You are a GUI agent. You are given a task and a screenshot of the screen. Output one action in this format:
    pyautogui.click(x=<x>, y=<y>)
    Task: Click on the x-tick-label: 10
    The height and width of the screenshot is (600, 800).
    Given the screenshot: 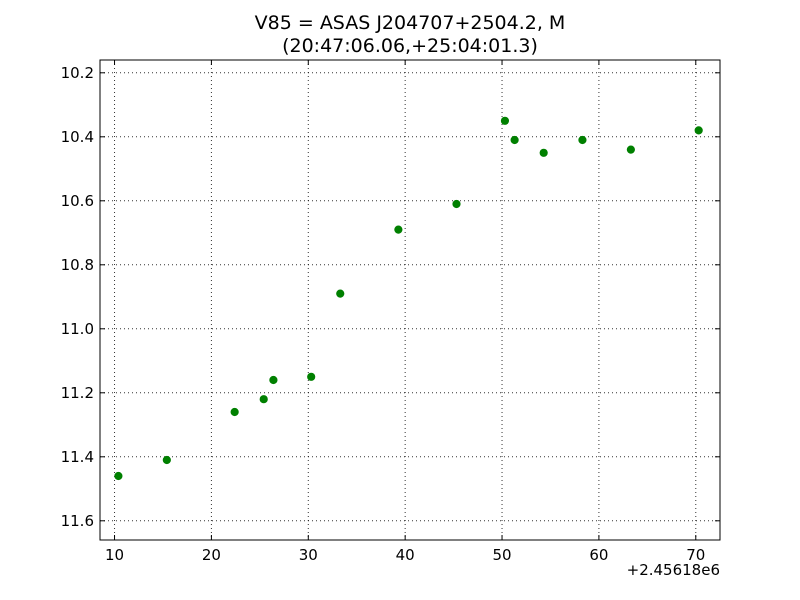 What is the action you would take?
    pyautogui.click(x=114, y=555)
    